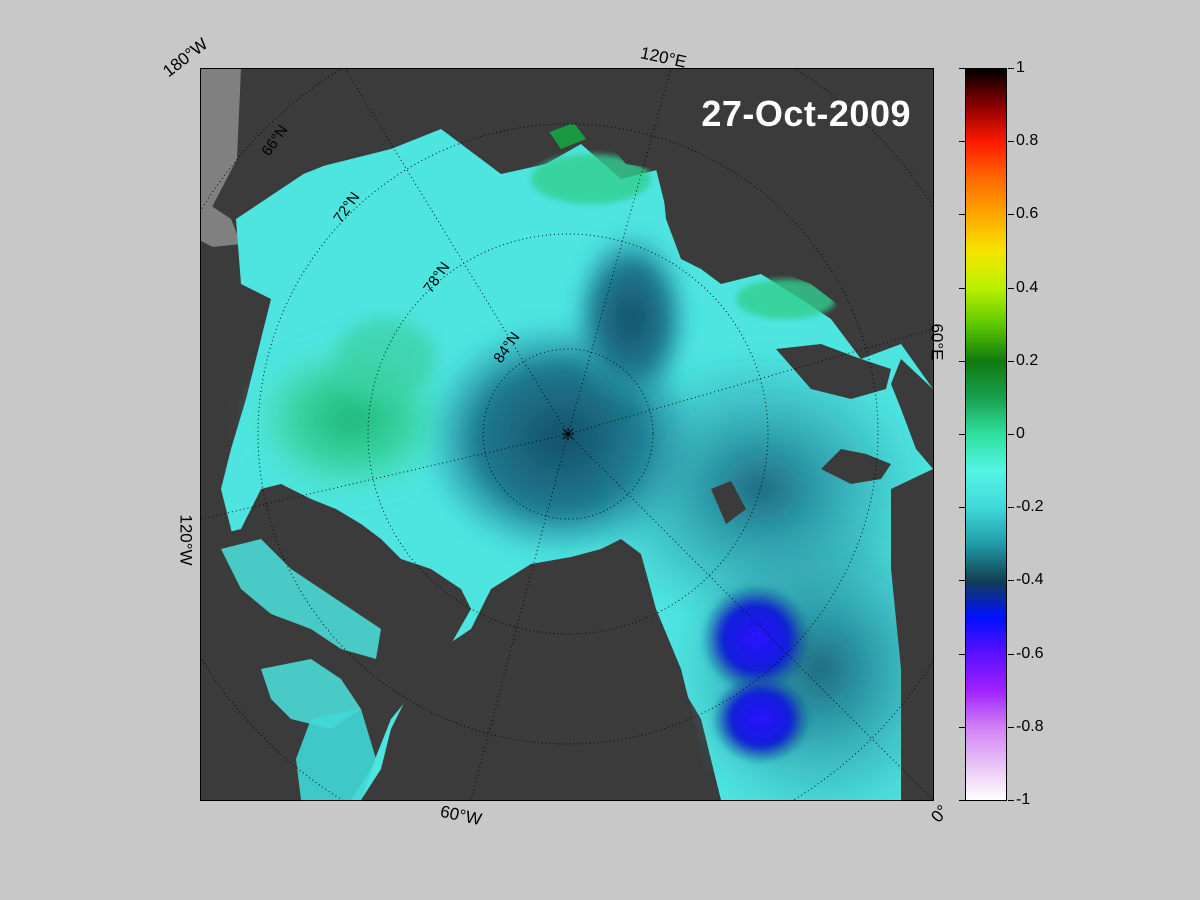 This screenshot has height=900, width=1200. What do you see at coordinates (728, 502) in the screenshot?
I see `land-franz-josef` at bounding box center [728, 502].